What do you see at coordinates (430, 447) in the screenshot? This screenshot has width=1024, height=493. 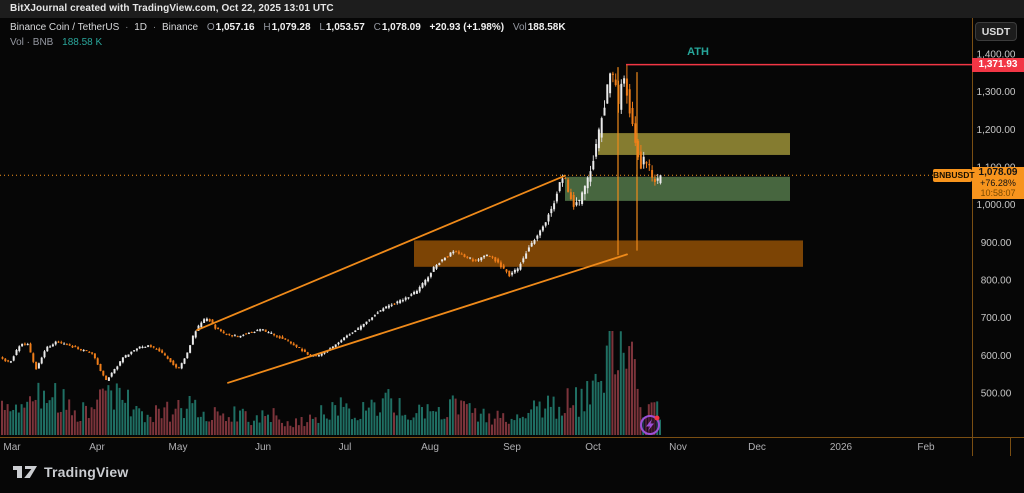 I see `time-tick-label: Aug` at bounding box center [430, 447].